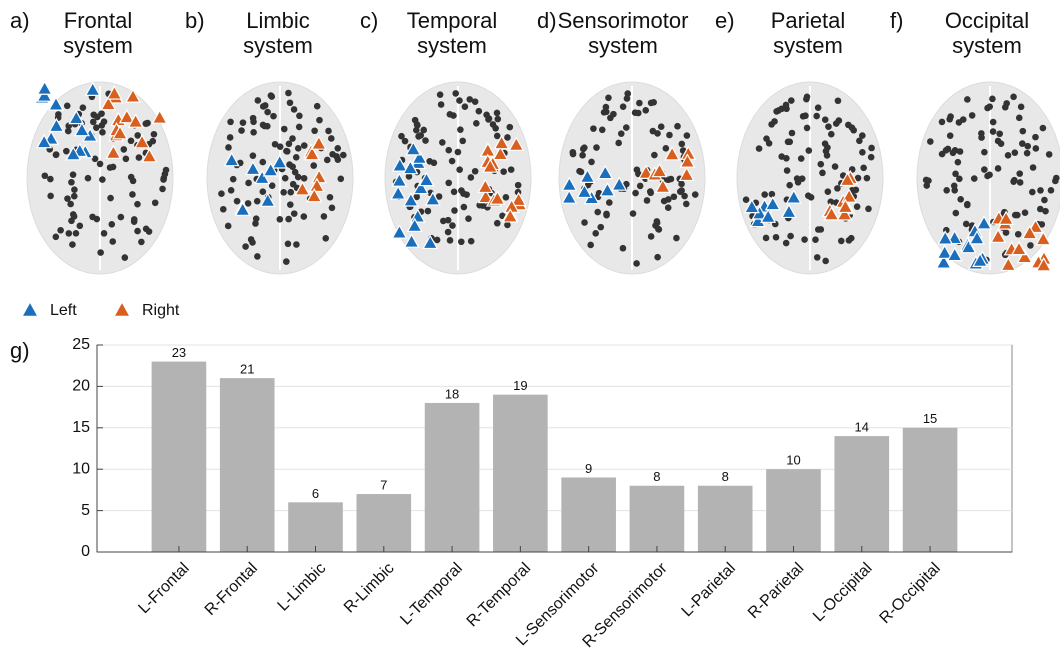 This screenshot has width=1060, height=666. What do you see at coordinates (862, 427) in the screenshot?
I see `value-label: 14` at bounding box center [862, 427].